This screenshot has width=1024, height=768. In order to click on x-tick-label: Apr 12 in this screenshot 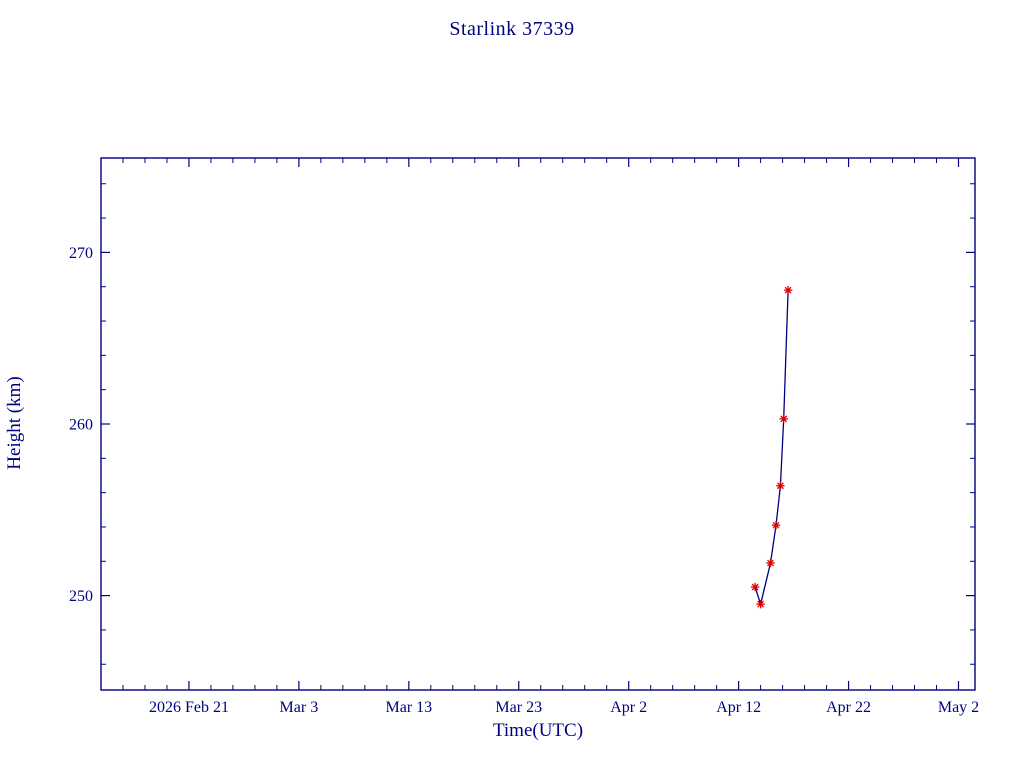, I will do `click(738, 707)`.